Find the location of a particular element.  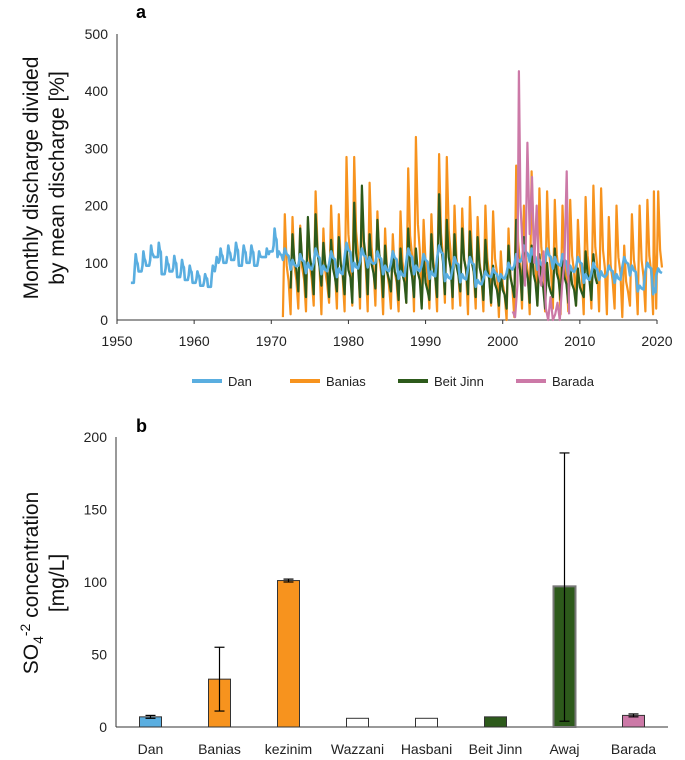

panel-a-ytick-label: 500 is located at coordinates (97, 34).